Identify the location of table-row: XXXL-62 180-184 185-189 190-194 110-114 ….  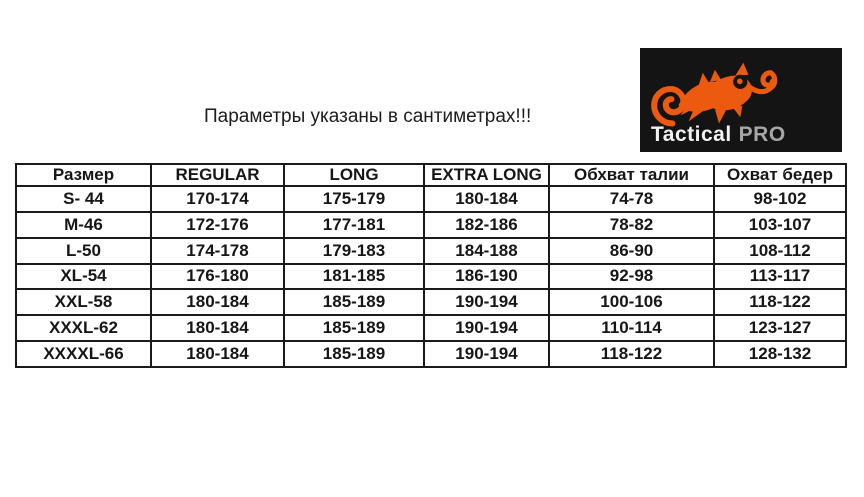
(431, 328).